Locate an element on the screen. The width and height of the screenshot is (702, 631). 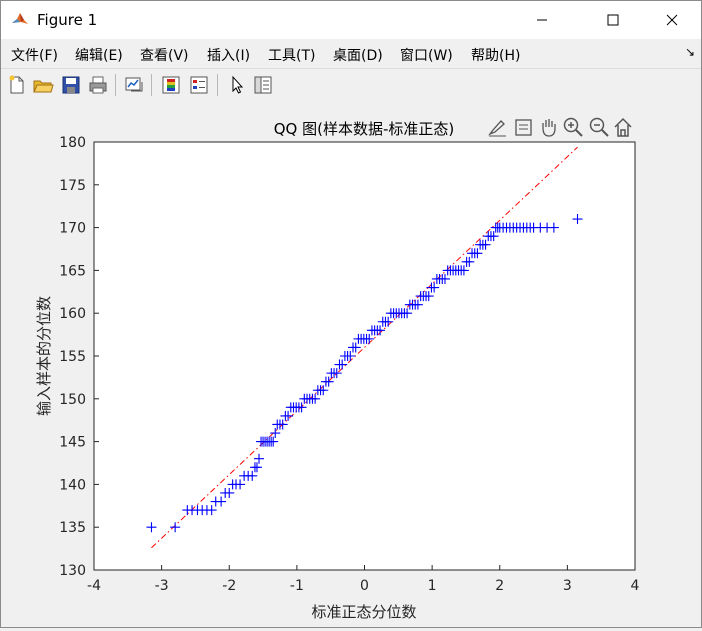
maximize-button is located at coordinates (613, 20).